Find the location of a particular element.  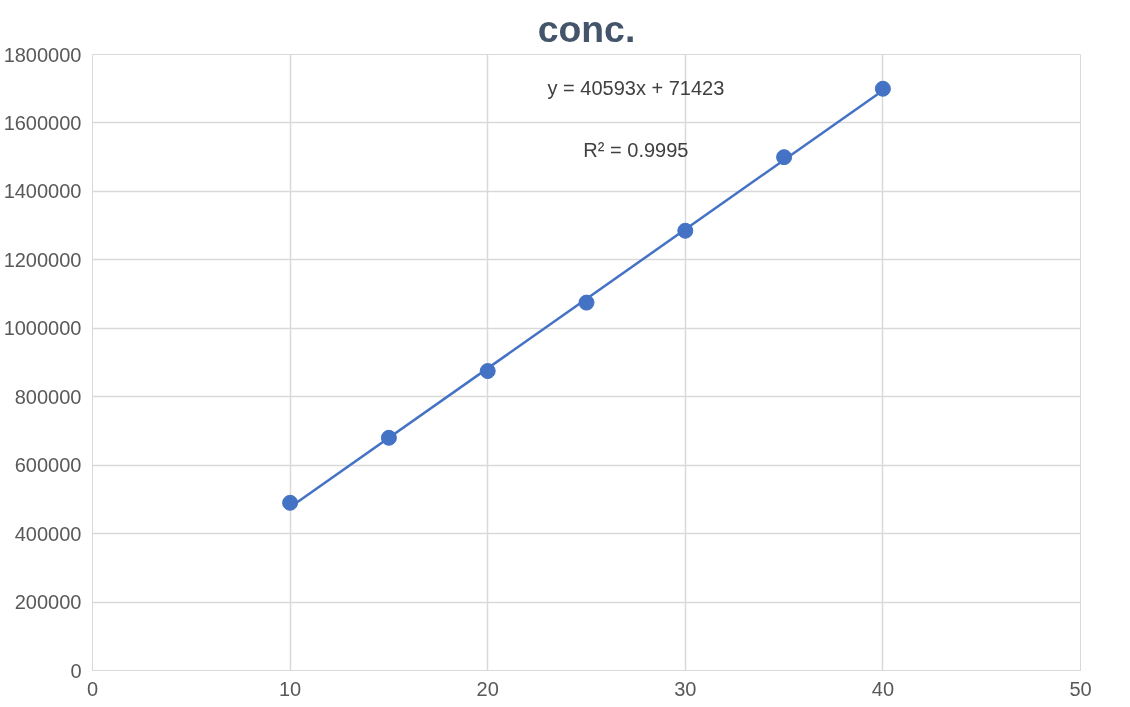

y-tick-label: 200000 is located at coordinates (48, 602).